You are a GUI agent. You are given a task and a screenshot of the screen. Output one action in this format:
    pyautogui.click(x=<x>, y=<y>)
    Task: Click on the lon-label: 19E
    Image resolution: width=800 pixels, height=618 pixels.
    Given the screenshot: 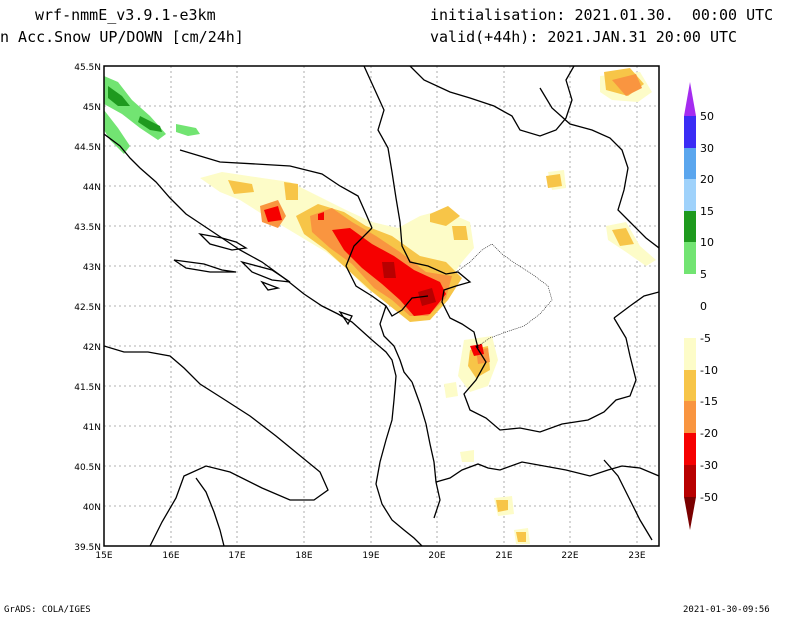 What is the action you would take?
    pyautogui.click(x=370, y=556)
    